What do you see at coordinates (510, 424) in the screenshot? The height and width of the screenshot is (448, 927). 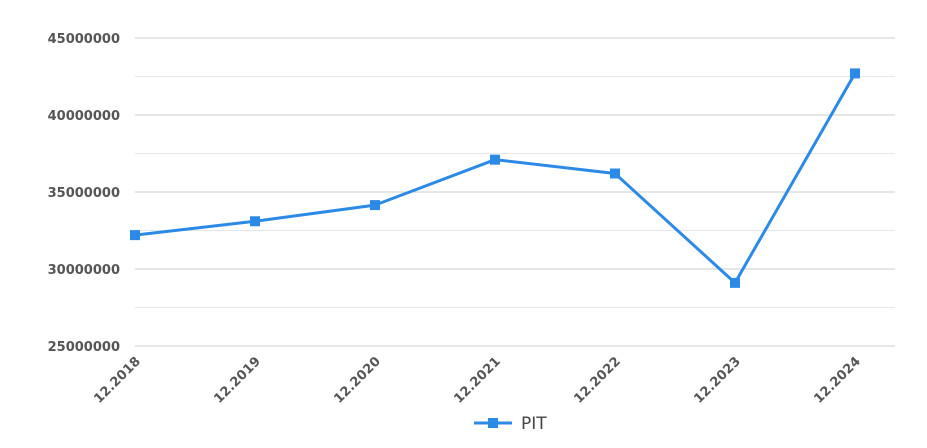 I see `legend: PIT` at bounding box center [510, 424].